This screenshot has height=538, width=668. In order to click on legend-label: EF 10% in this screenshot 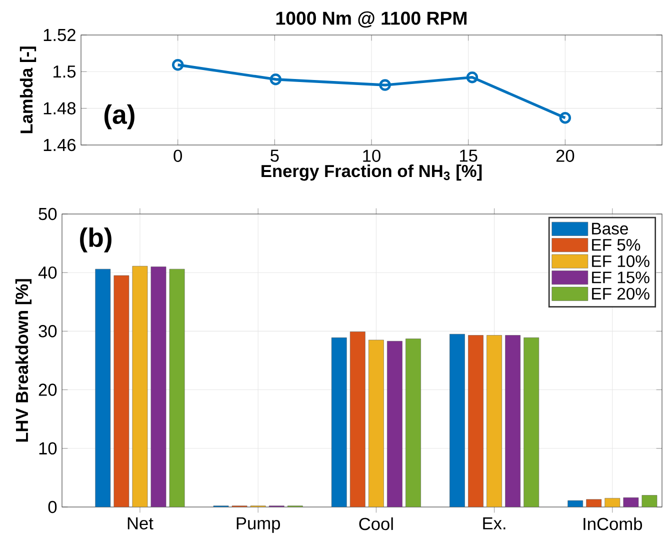, I will do `click(621, 261)`.